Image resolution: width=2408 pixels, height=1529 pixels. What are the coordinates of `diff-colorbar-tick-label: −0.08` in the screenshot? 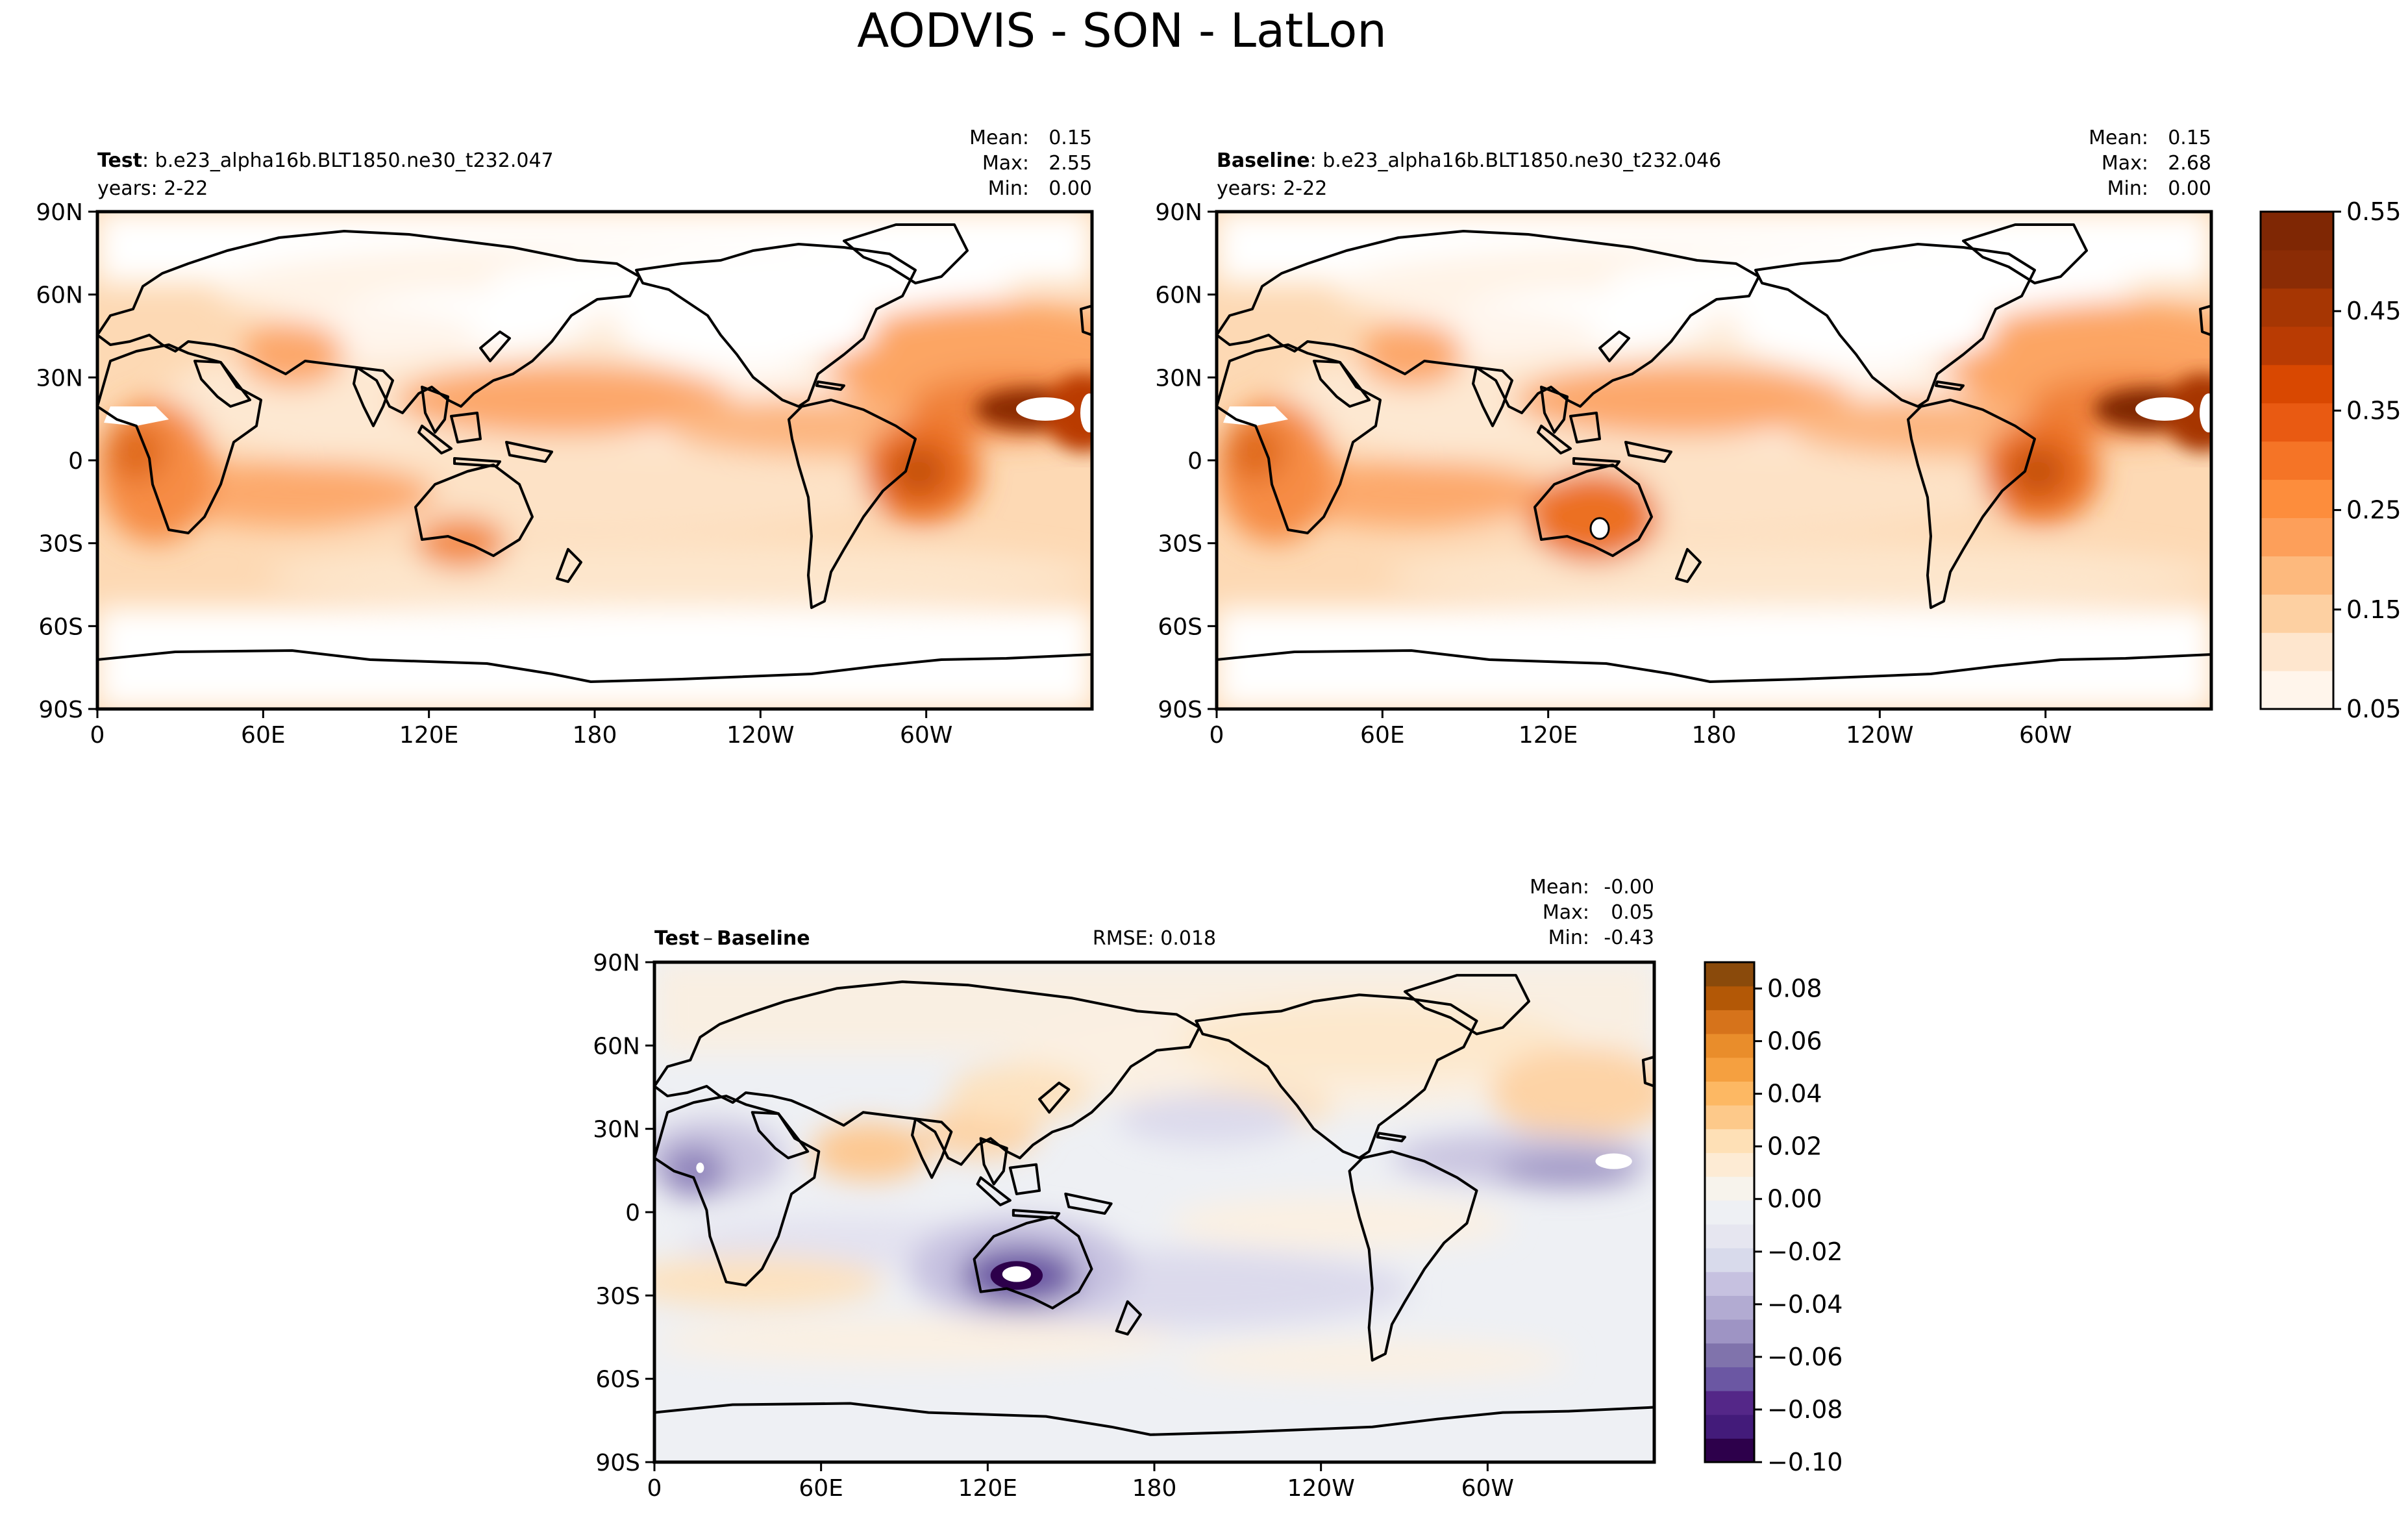 It's located at (1805, 1409).